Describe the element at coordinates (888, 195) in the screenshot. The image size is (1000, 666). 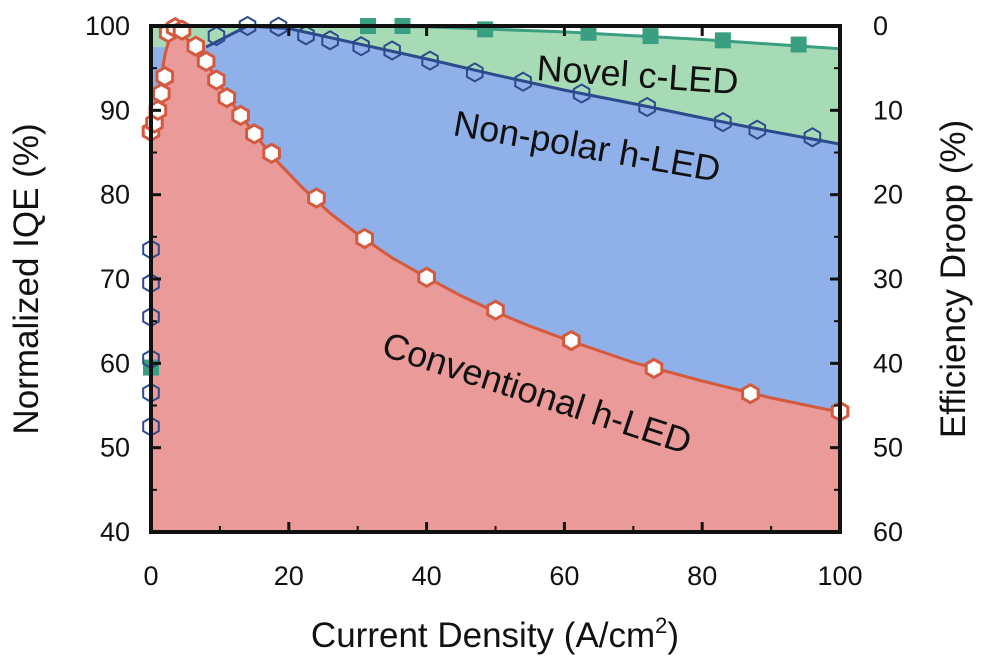
I see `y2-tick-label-4: 20` at that location.